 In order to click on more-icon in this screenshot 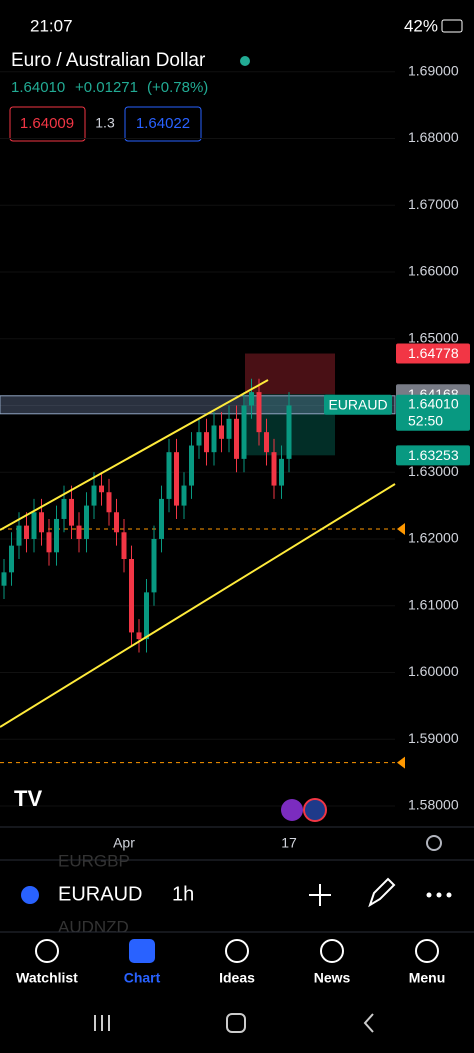, I will do `click(439, 895)`.